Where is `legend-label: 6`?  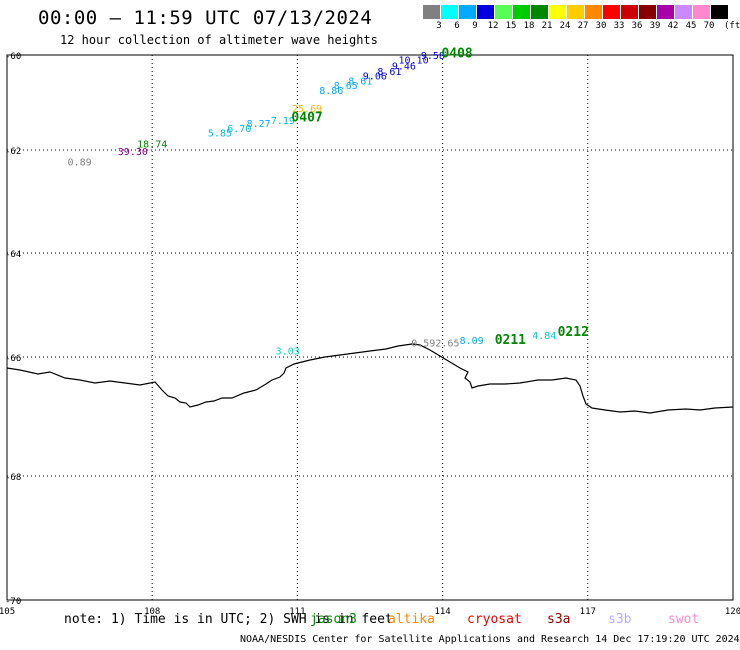 legend-label: 6 is located at coordinates (457, 26).